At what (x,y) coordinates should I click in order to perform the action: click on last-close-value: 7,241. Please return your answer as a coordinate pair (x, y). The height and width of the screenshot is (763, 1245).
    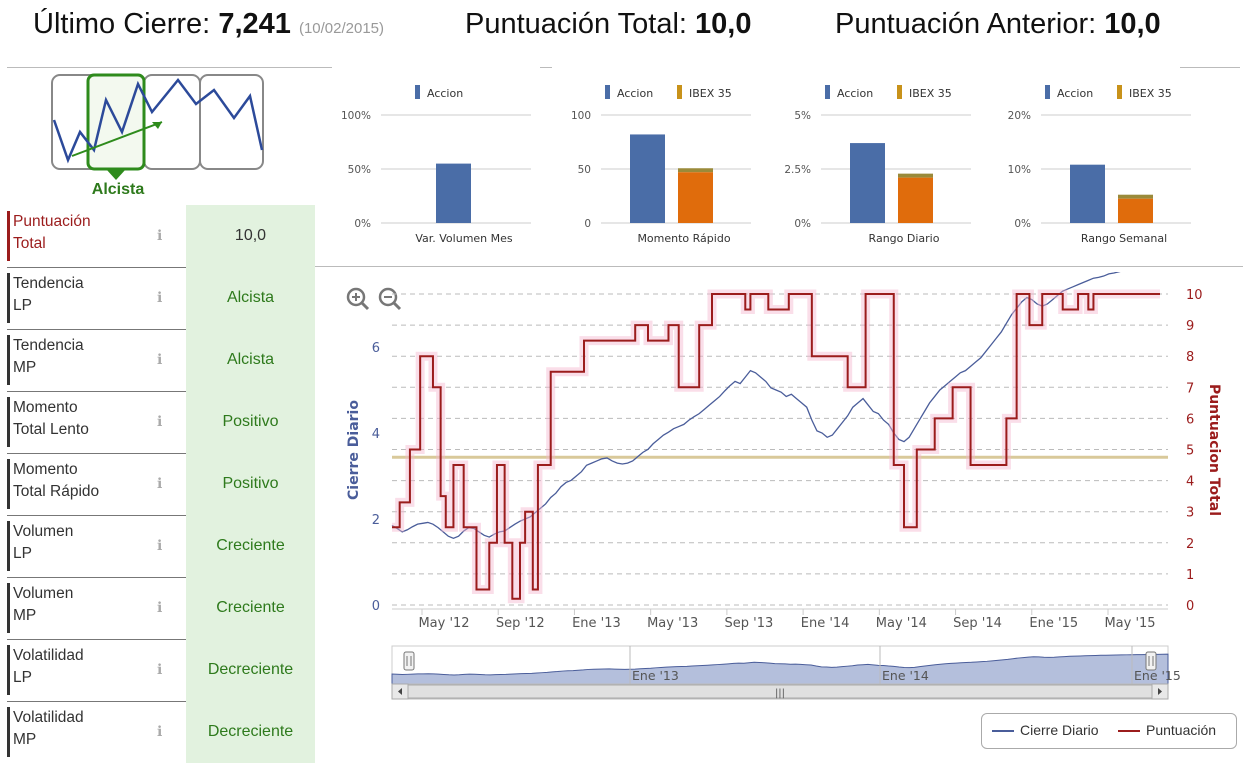
    Looking at the image, I should click on (254, 24).